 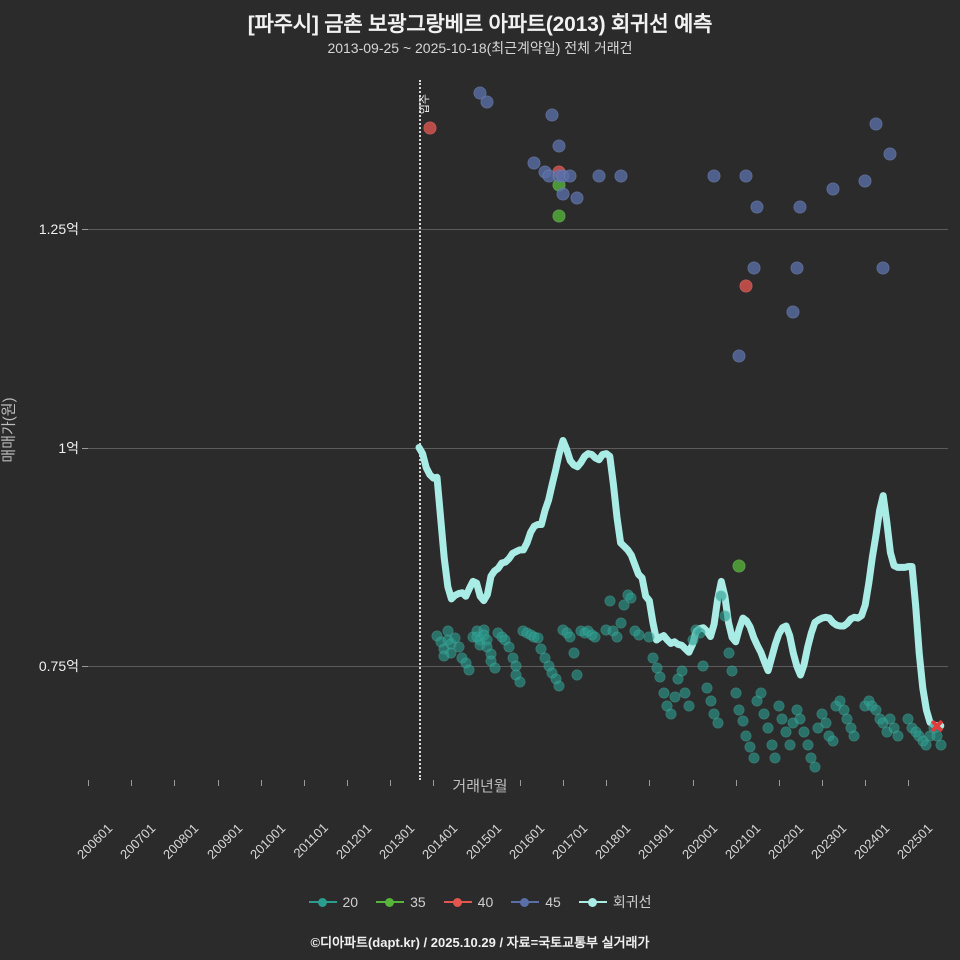 I want to click on legend-label: 회귀선, so click(x=632, y=902).